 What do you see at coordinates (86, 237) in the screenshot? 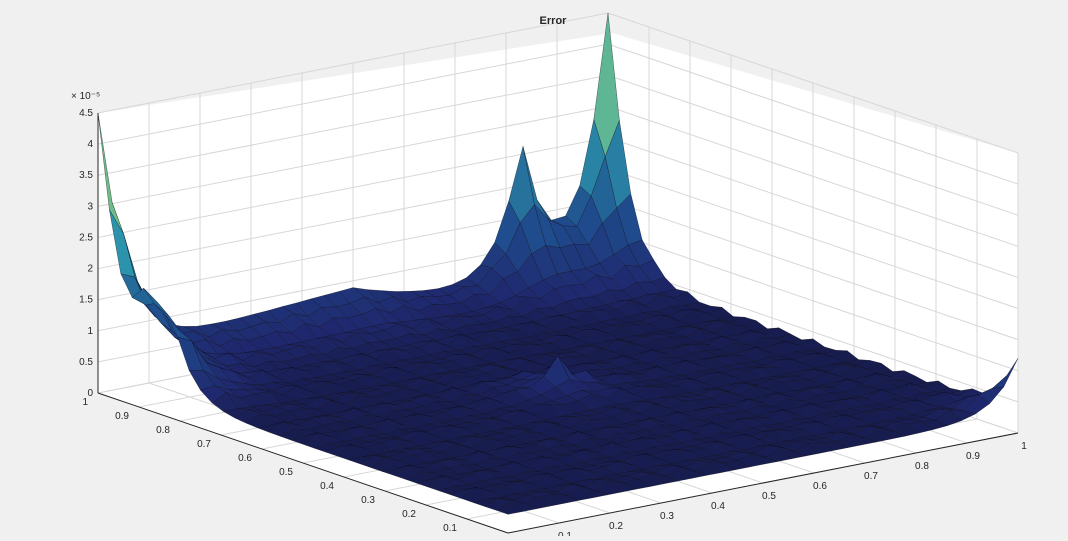
I see `z-tick-label: 2.5` at bounding box center [86, 237].